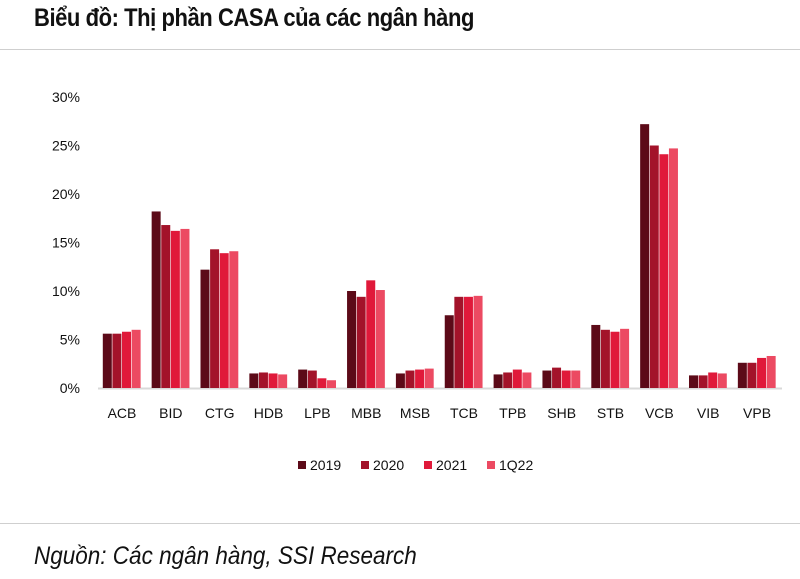 The image size is (800, 579). I want to click on bar-bid-2020, so click(166, 306).